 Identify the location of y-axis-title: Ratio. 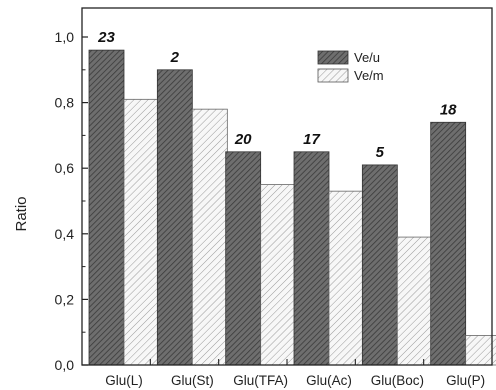
(21, 213).